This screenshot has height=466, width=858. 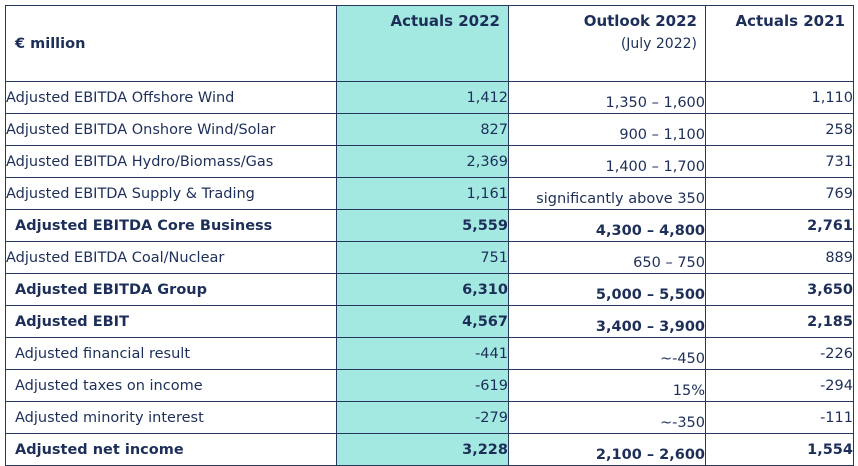 I want to click on row-label: Adjusted EBITDA Core Business, so click(x=171, y=225).